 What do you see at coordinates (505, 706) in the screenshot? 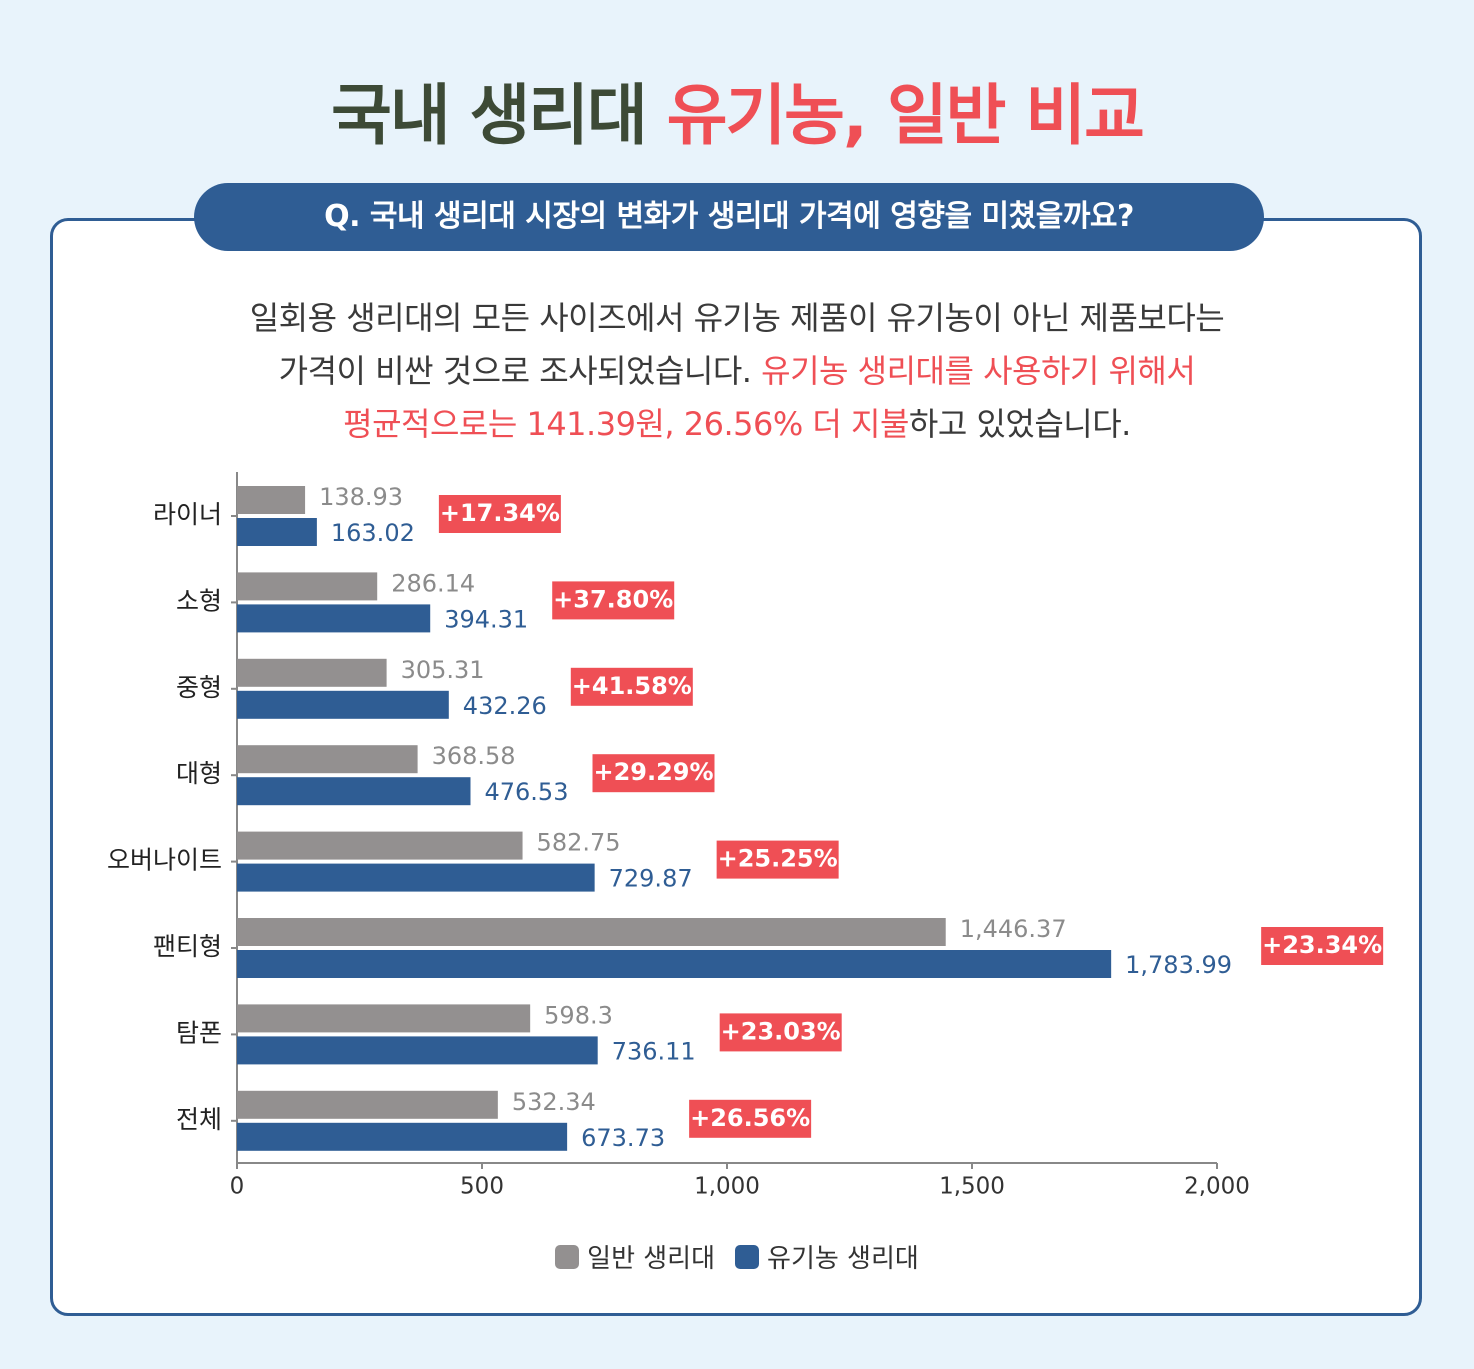
I see `value-label-organic: 432.26` at bounding box center [505, 706].